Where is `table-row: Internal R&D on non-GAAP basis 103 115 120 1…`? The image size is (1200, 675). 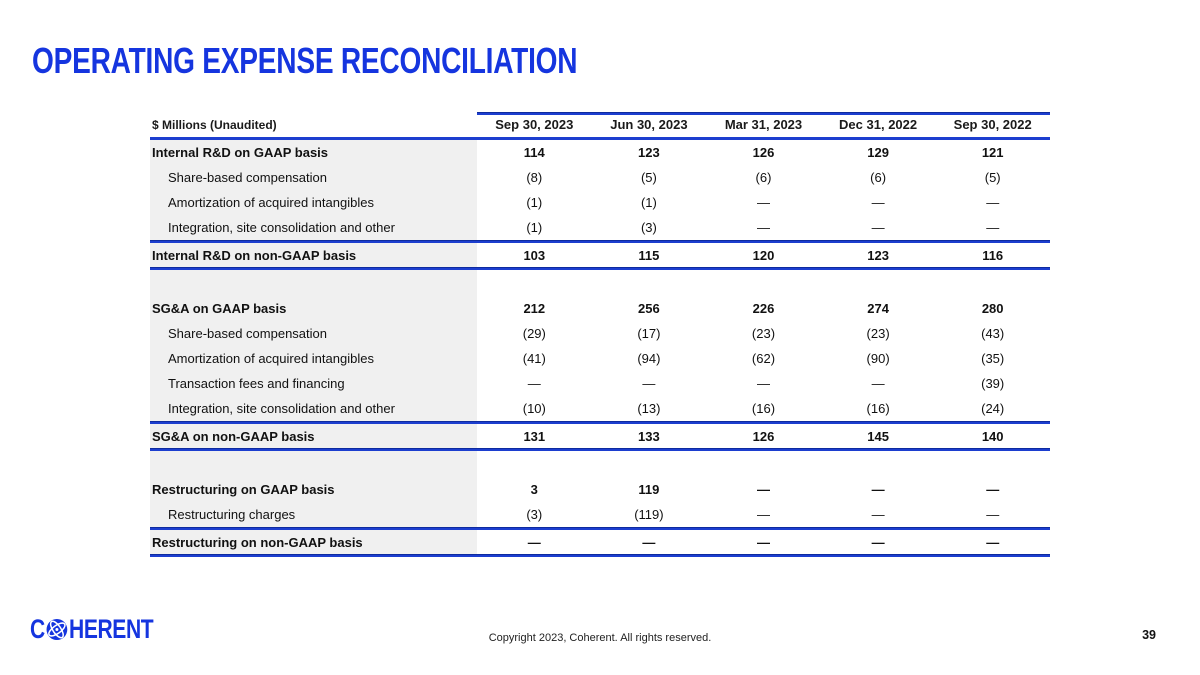 table-row: Internal R&D on non-GAAP basis 103 115 120 1… is located at coordinates (600, 255).